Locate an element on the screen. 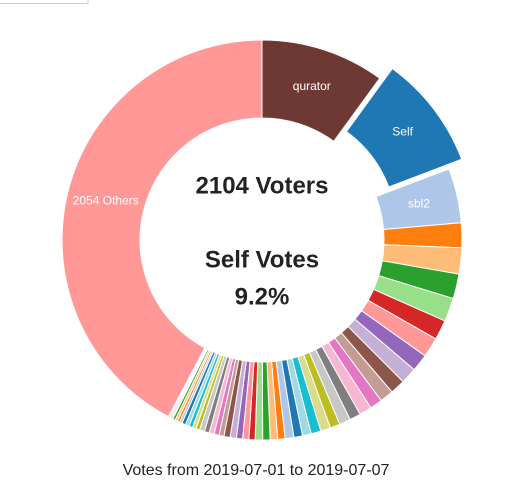 The height and width of the screenshot is (495, 532). footer: Votes from 2019-07-01 to 2019-07-07 is located at coordinates (256, 470).